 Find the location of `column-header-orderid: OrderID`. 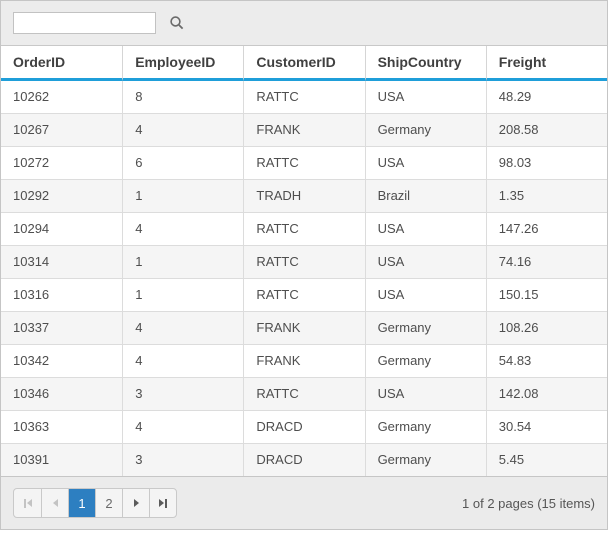

column-header-orderid: OrderID is located at coordinates (62, 63).